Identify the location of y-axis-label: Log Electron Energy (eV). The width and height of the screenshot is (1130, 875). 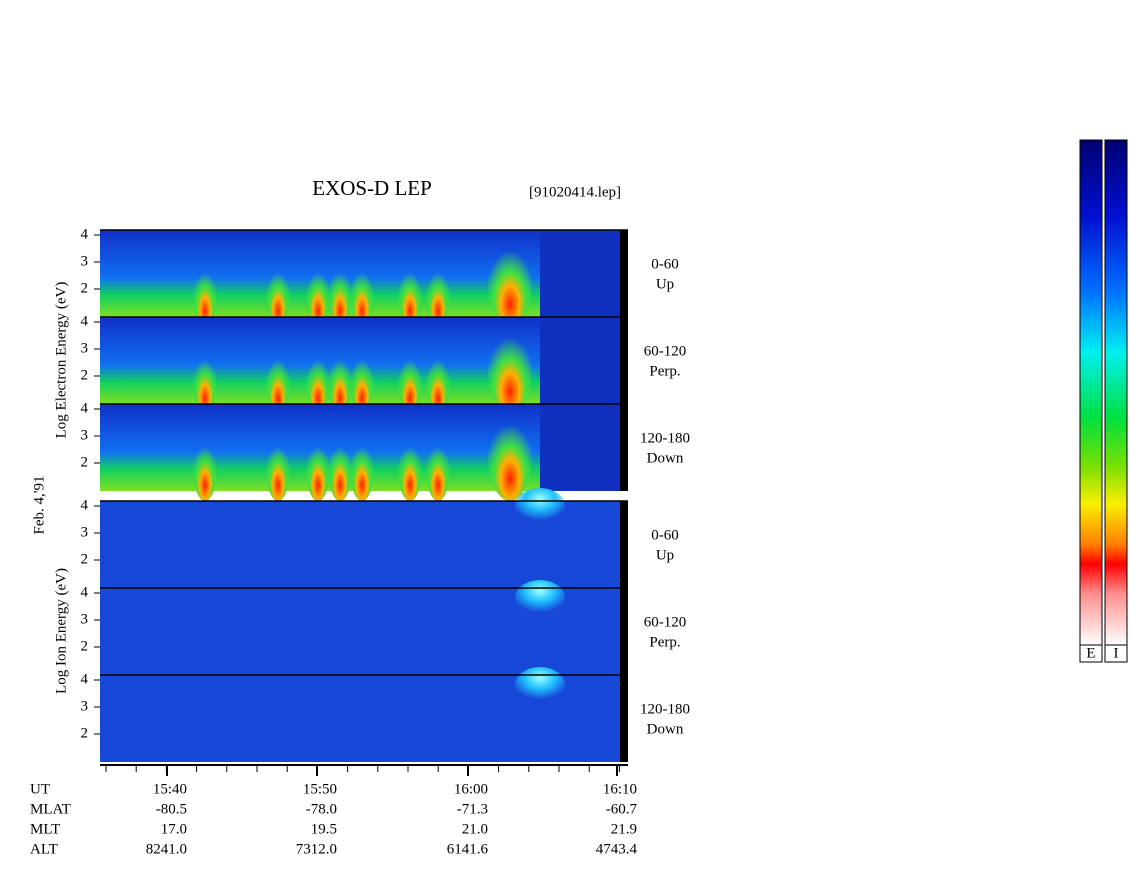
(61, 360).